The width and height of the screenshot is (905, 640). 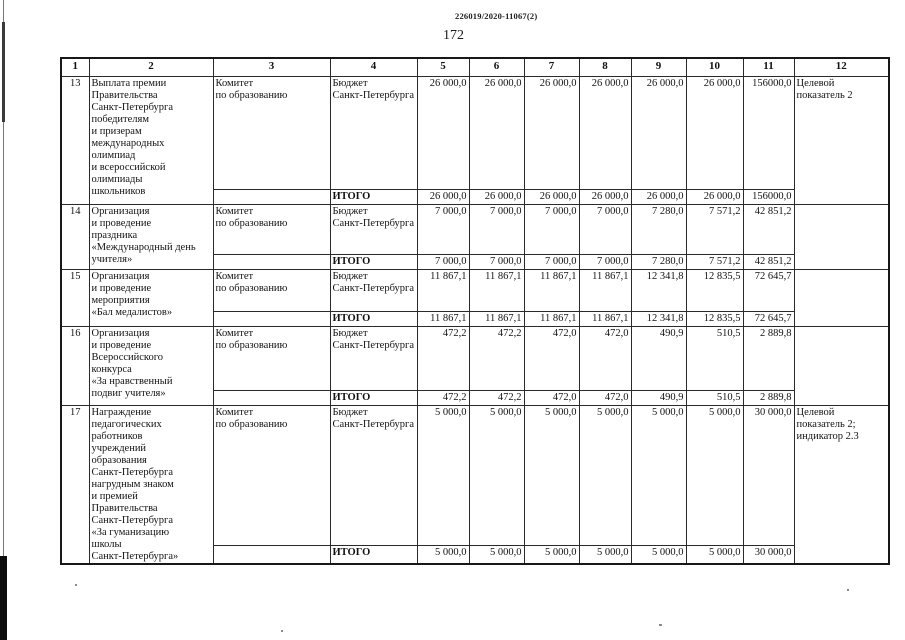 I want to click on amount-cell-col11: 30 000,0, so click(x=768, y=475).